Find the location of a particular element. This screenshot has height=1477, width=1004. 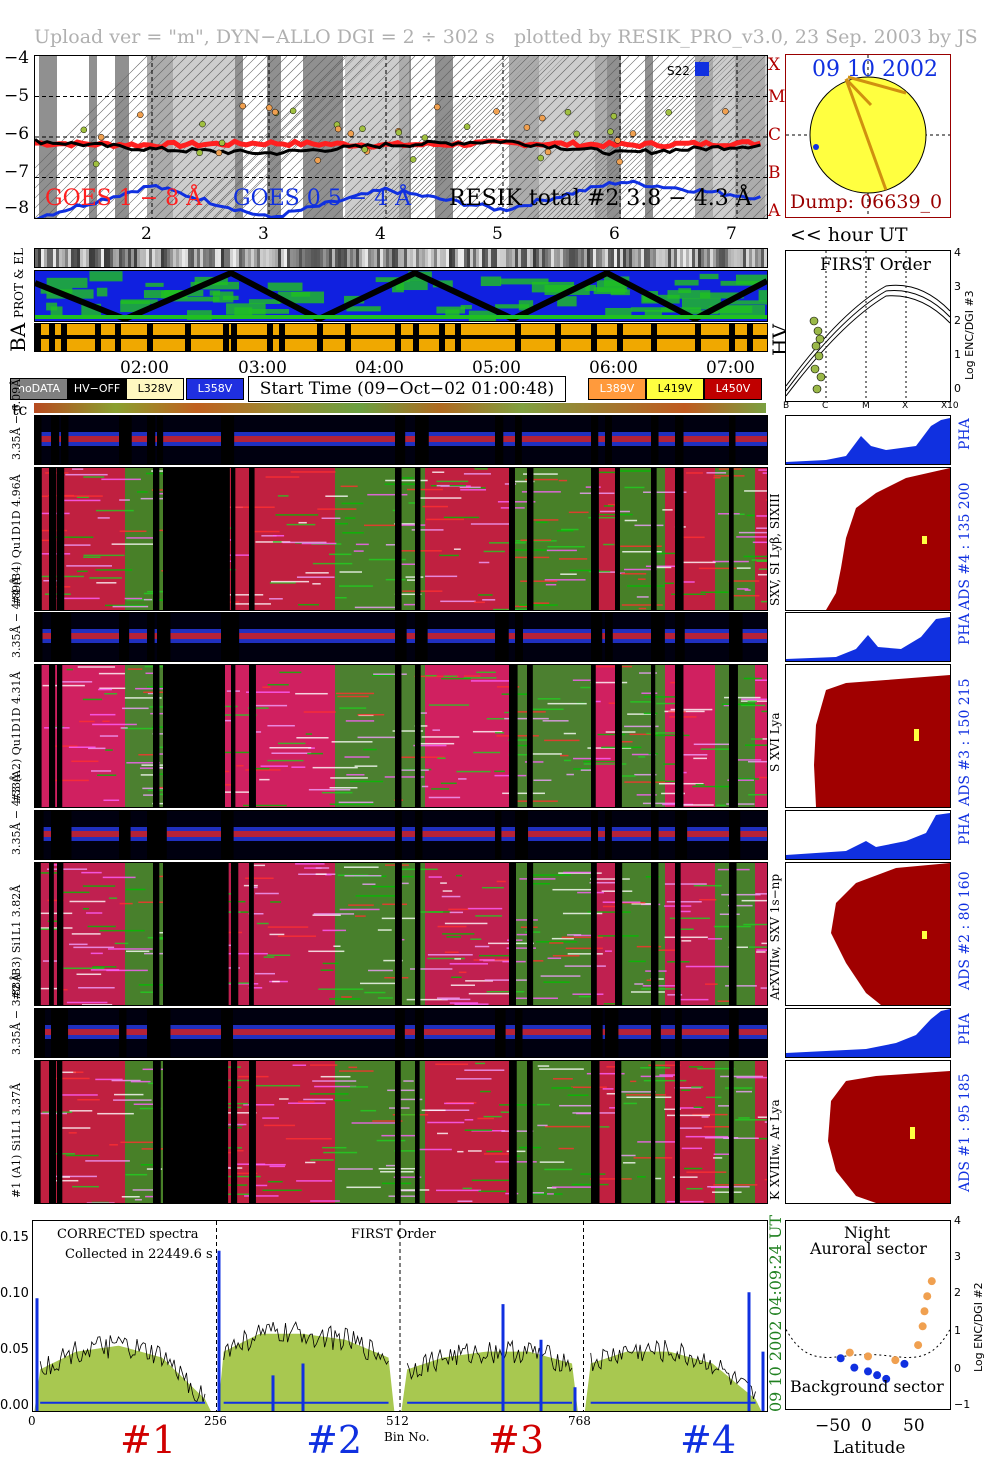

first-order-ylabel: Log ENC/DGI #3 is located at coordinates (969, 335).